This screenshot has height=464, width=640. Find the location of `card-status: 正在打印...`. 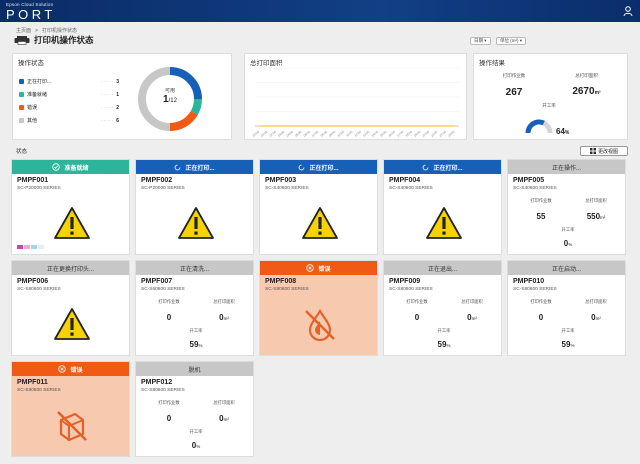

card-status: 正在打印... is located at coordinates (324, 168).